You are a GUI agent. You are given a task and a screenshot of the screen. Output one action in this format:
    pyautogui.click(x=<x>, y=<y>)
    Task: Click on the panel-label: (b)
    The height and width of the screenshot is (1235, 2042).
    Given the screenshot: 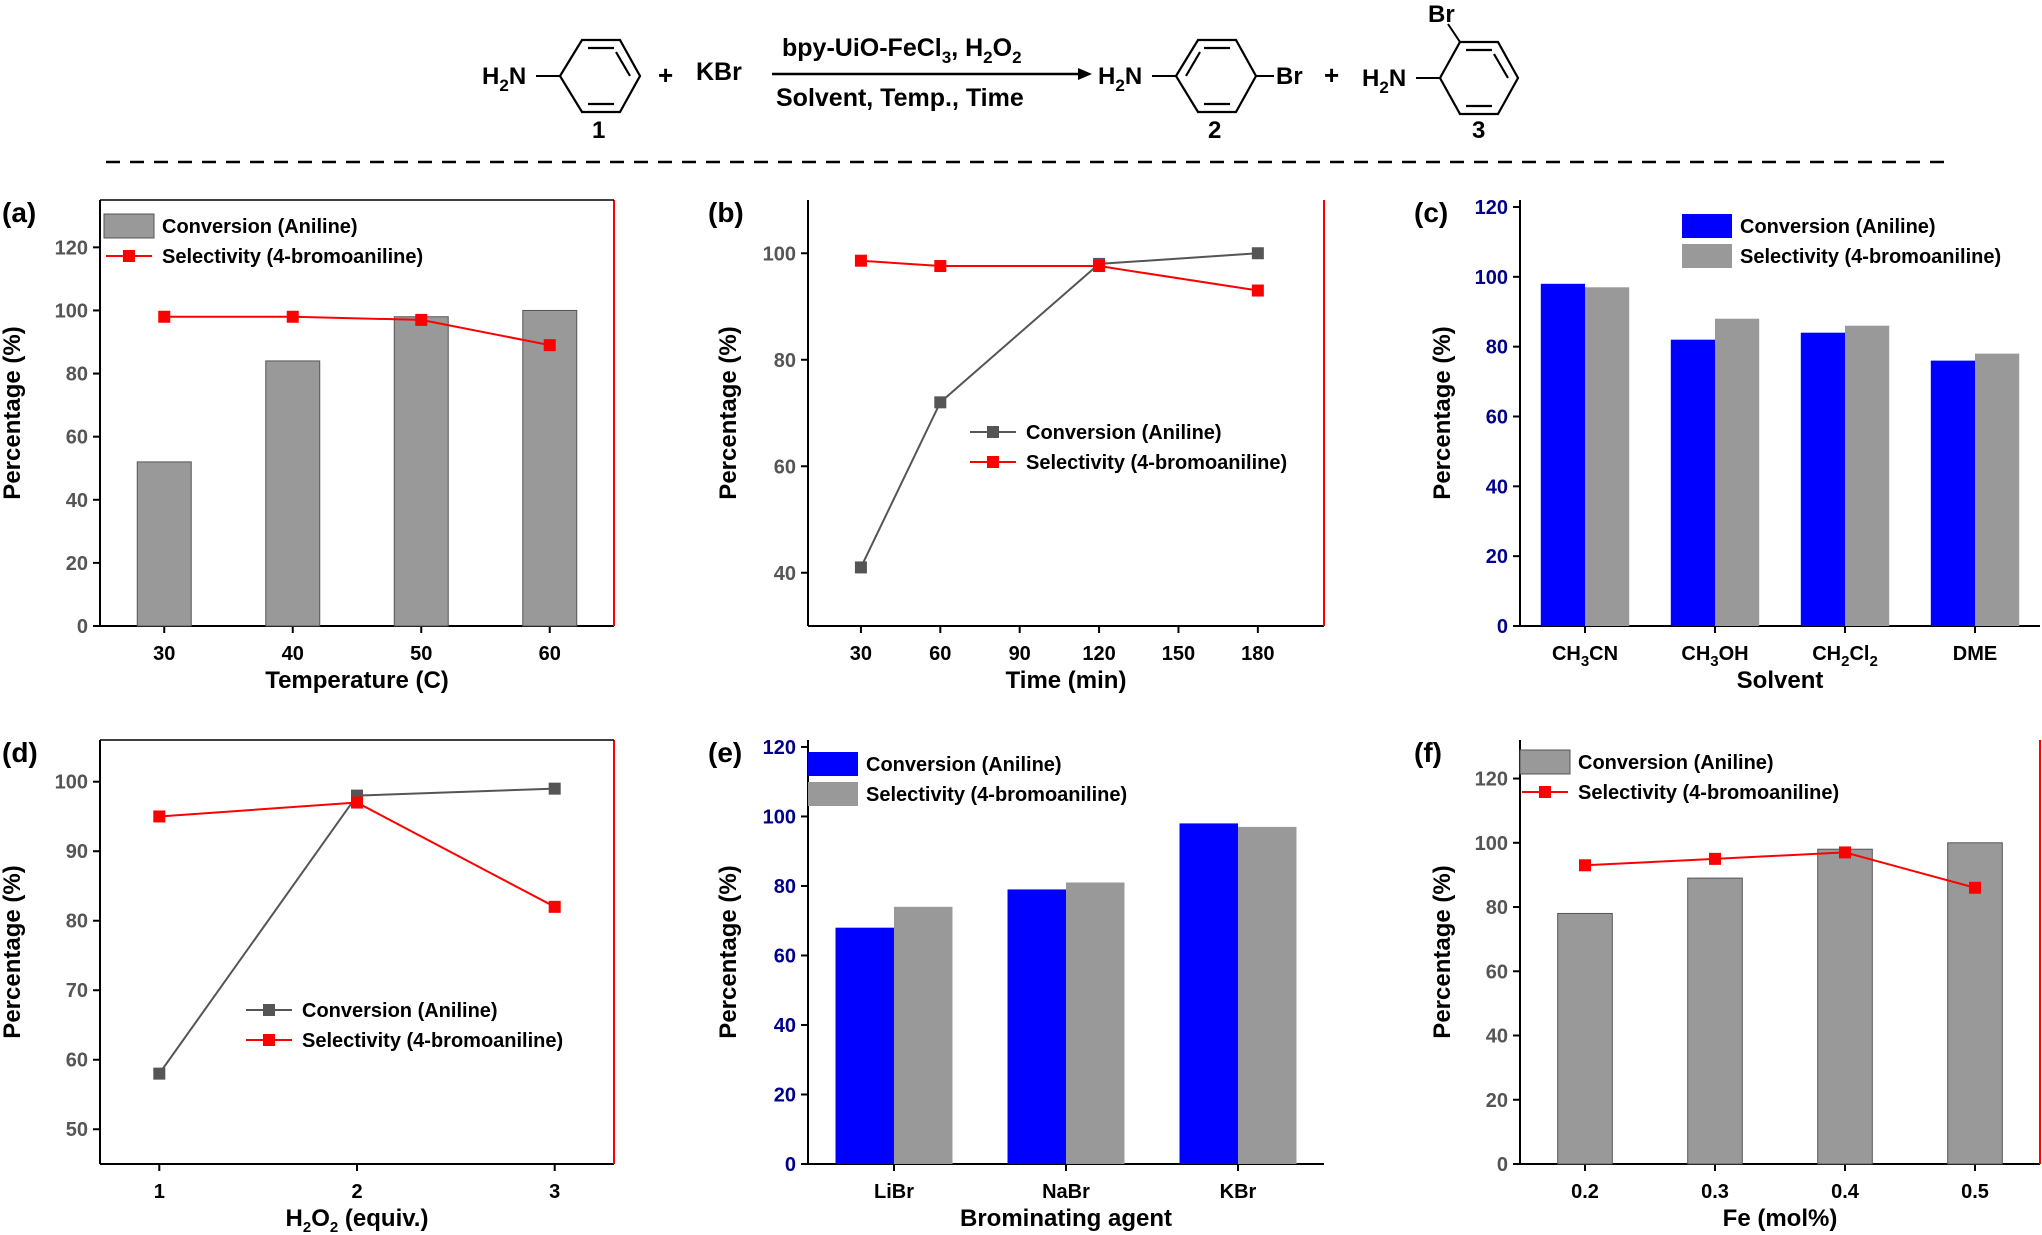 What is the action you would take?
    pyautogui.click(x=726, y=212)
    